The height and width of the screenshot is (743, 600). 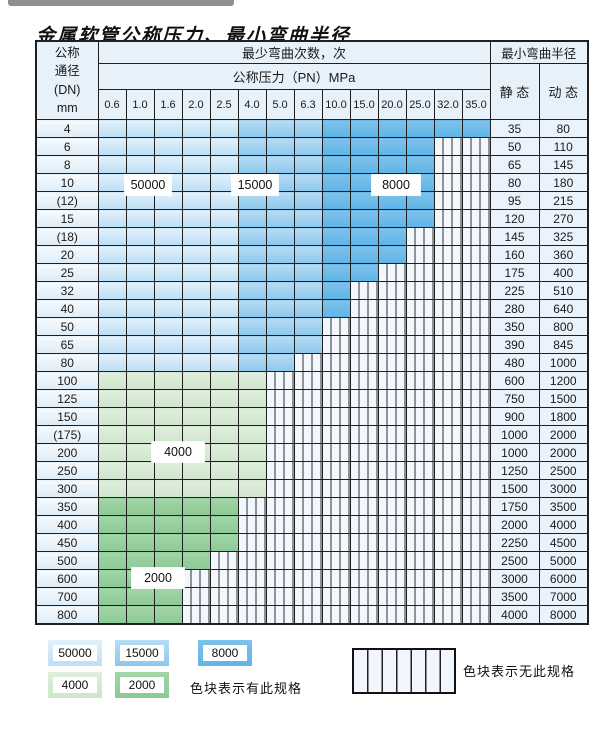 I want to click on pressure-col-header: 25.0, so click(x=420, y=104).